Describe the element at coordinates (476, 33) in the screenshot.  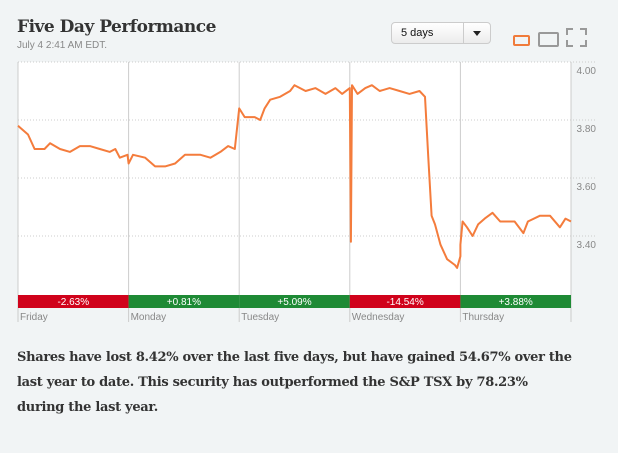
I see `chevron-down-icon` at that location.